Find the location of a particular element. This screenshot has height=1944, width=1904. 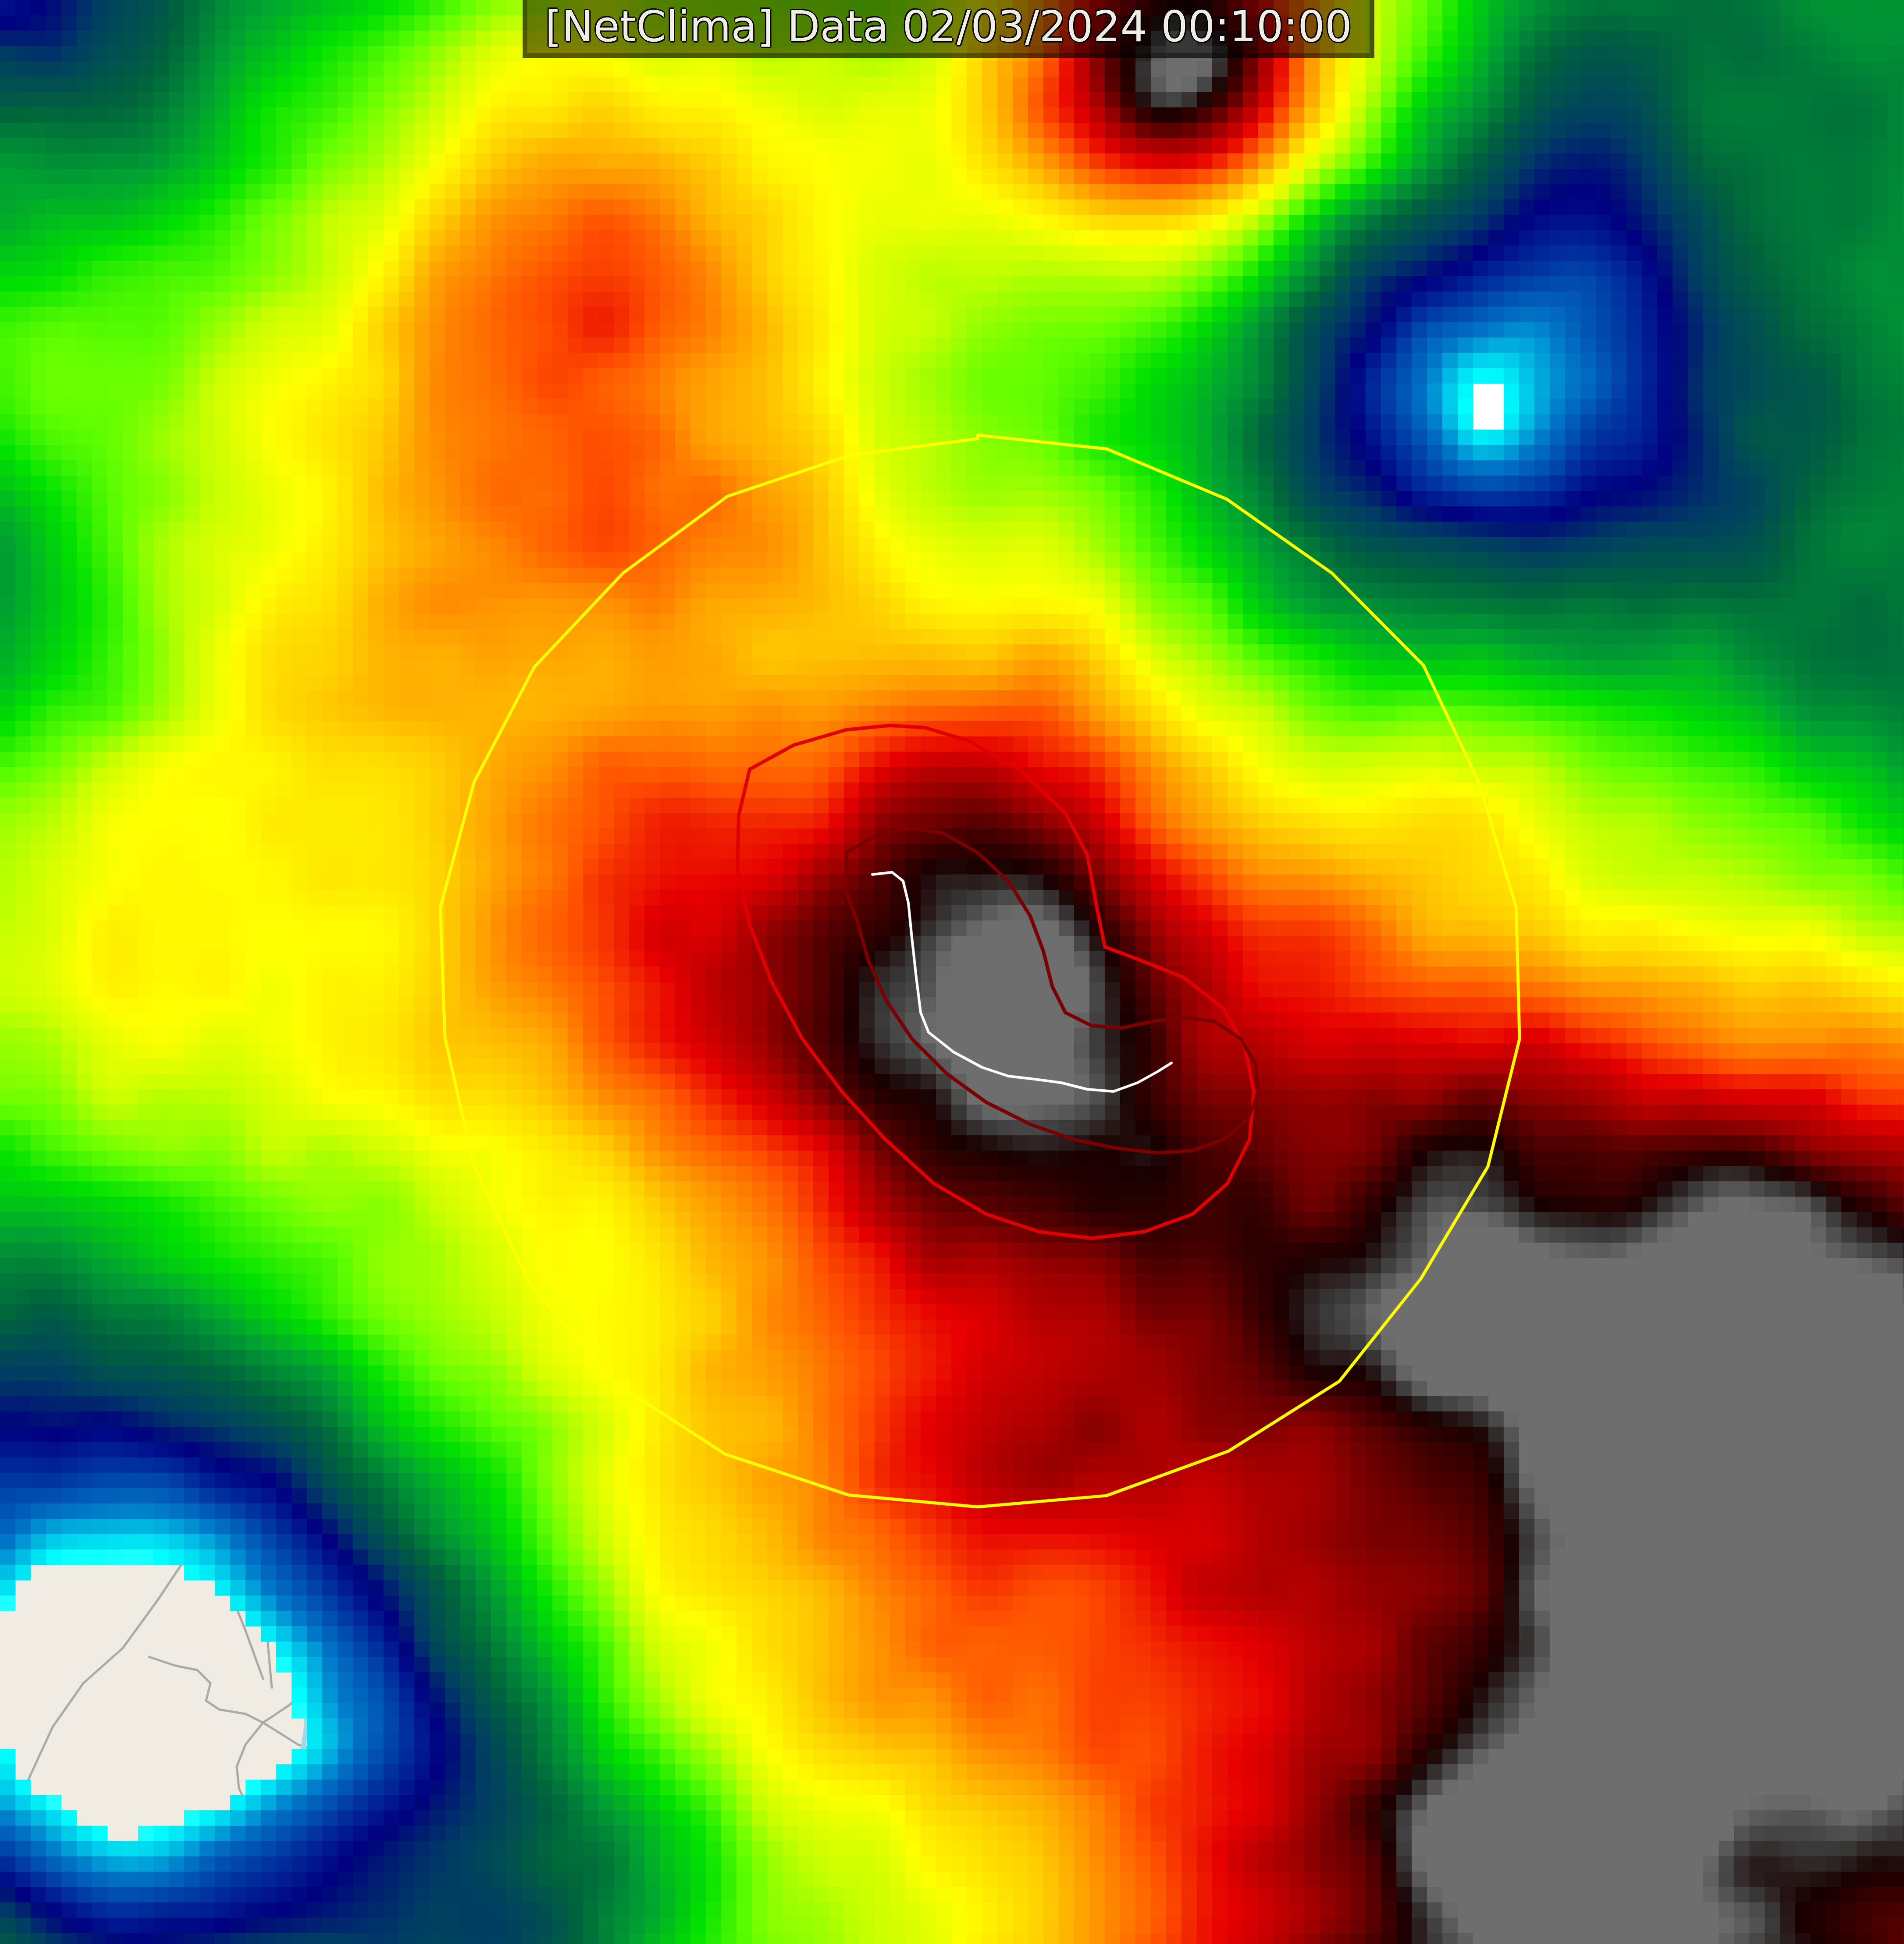

title-bar: [NetClima] Data 02/03/2024 00:10:00 is located at coordinates (949, 29).